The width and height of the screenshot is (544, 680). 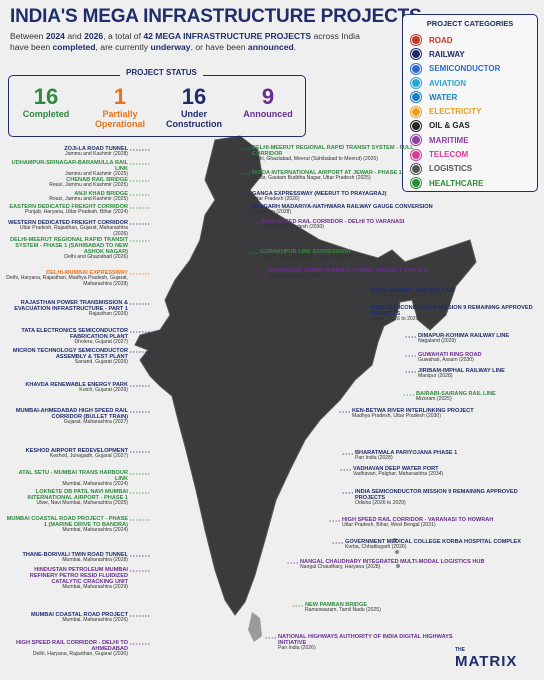 I want to click on status-item: 9 Announced, so click(x=268, y=106).